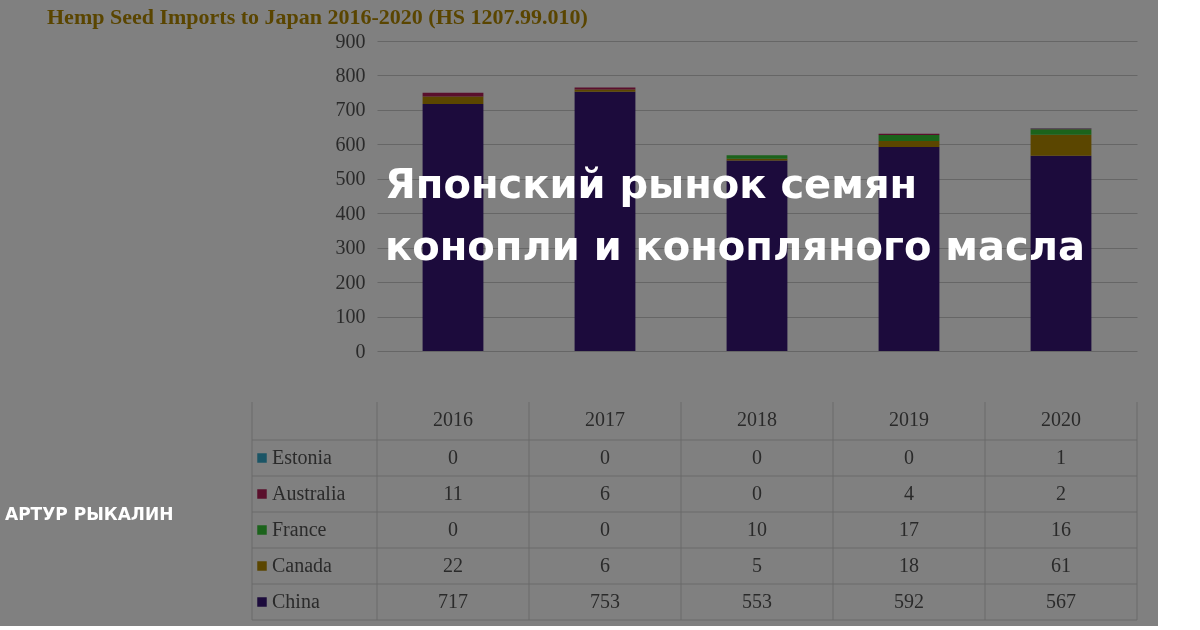 Image resolution: width=1200 pixels, height=630 pixels. What do you see at coordinates (302, 565) in the screenshot?
I see `legend-label: Canada` at bounding box center [302, 565].